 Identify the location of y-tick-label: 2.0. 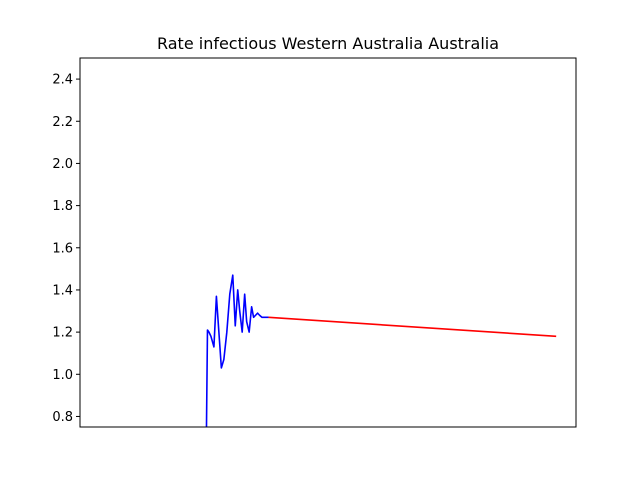
(62, 164).